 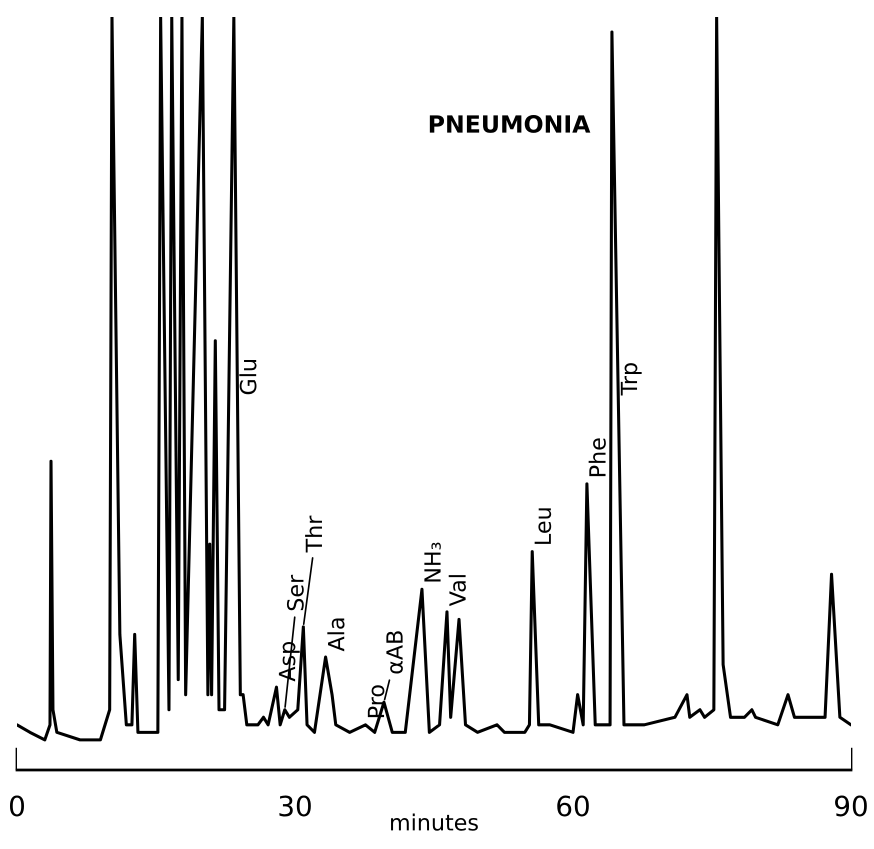 I want to click on x-tick-label: 90, so click(x=851, y=805).